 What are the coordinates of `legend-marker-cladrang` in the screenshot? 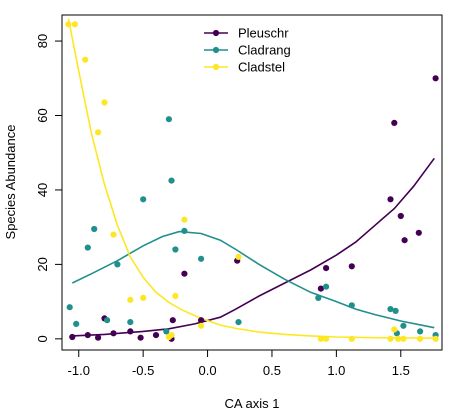 It's located at (216, 50).